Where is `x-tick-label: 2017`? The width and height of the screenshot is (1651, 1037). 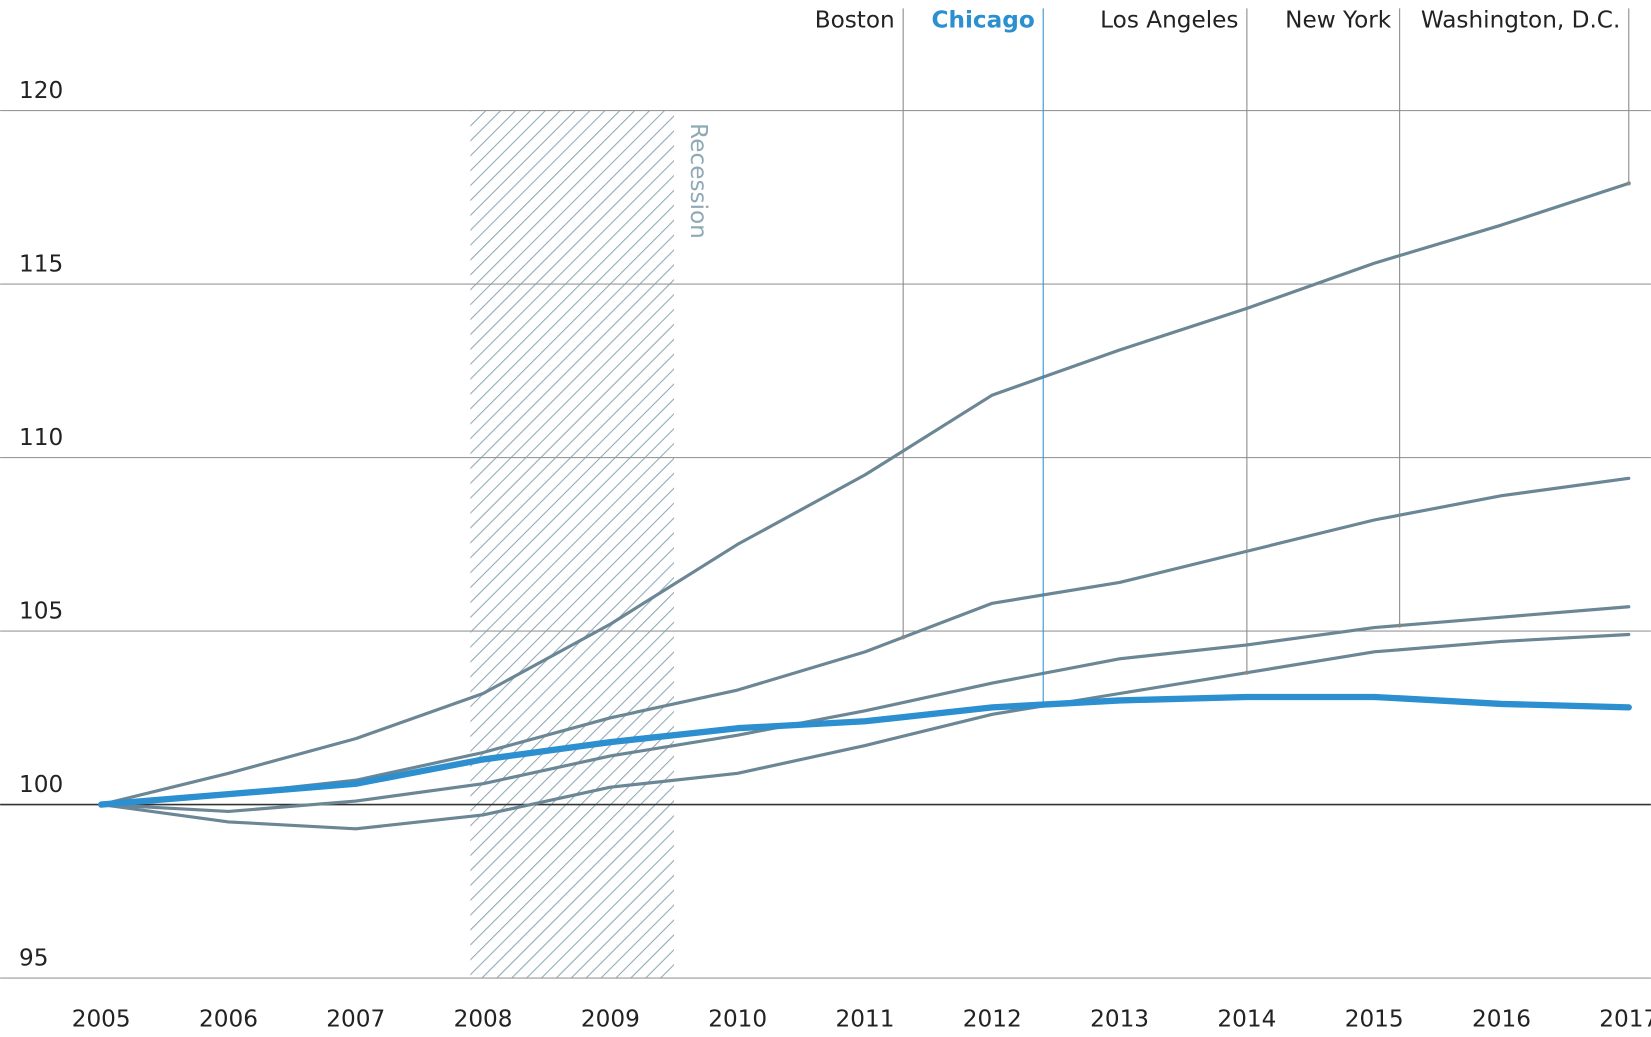
x-tick-label: 2017 is located at coordinates (1625, 1019).